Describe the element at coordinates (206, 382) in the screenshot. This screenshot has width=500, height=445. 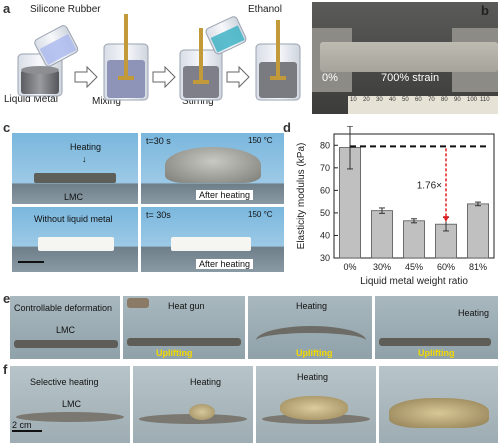
I see `heating-label-f1: Heating` at that location.